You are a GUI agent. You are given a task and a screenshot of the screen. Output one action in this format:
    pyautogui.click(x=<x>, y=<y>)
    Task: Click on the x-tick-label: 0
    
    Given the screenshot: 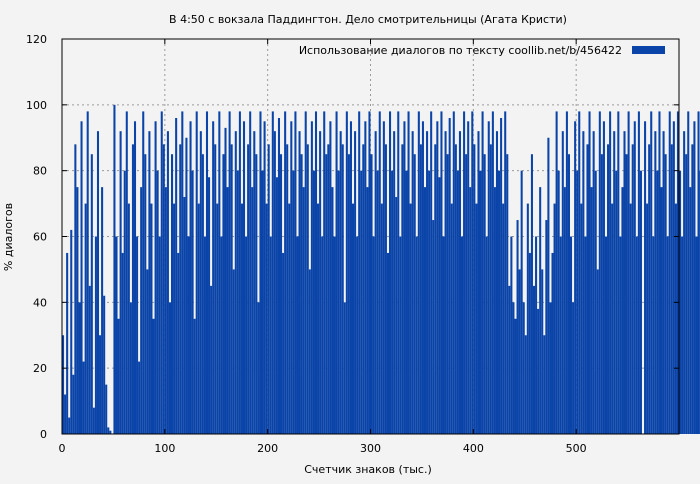 What is the action you would take?
    pyautogui.click(x=62, y=448)
    